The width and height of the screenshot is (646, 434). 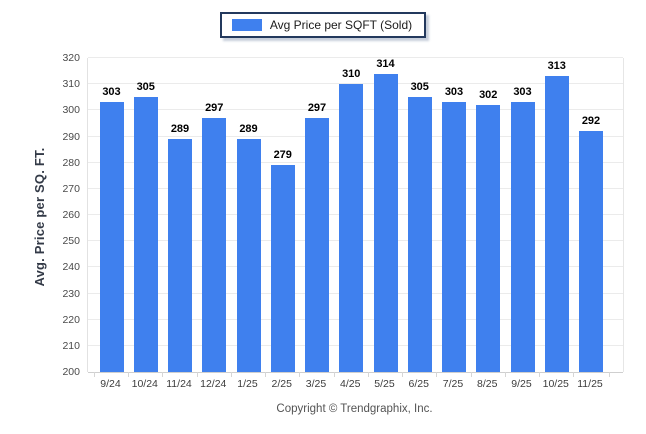 I want to click on y-axis-tick-label: 210, so click(x=71, y=345).